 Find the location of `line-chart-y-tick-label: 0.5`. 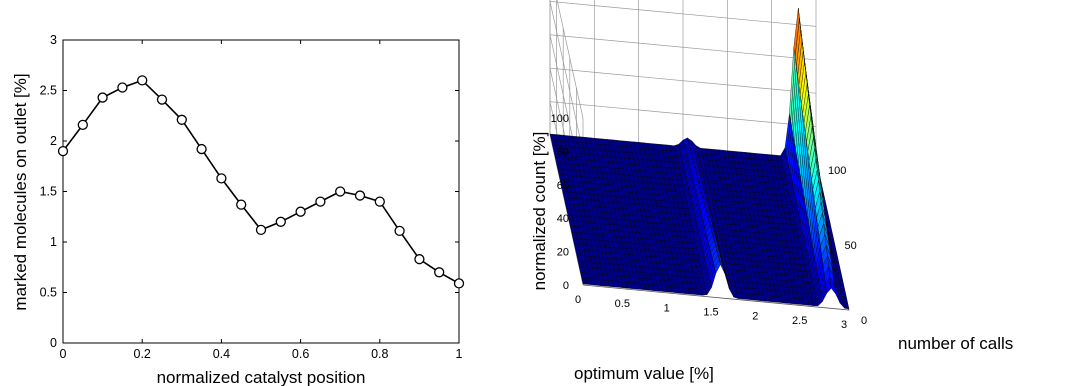

line-chart-y-tick-label: 0.5 is located at coordinates (48, 293).